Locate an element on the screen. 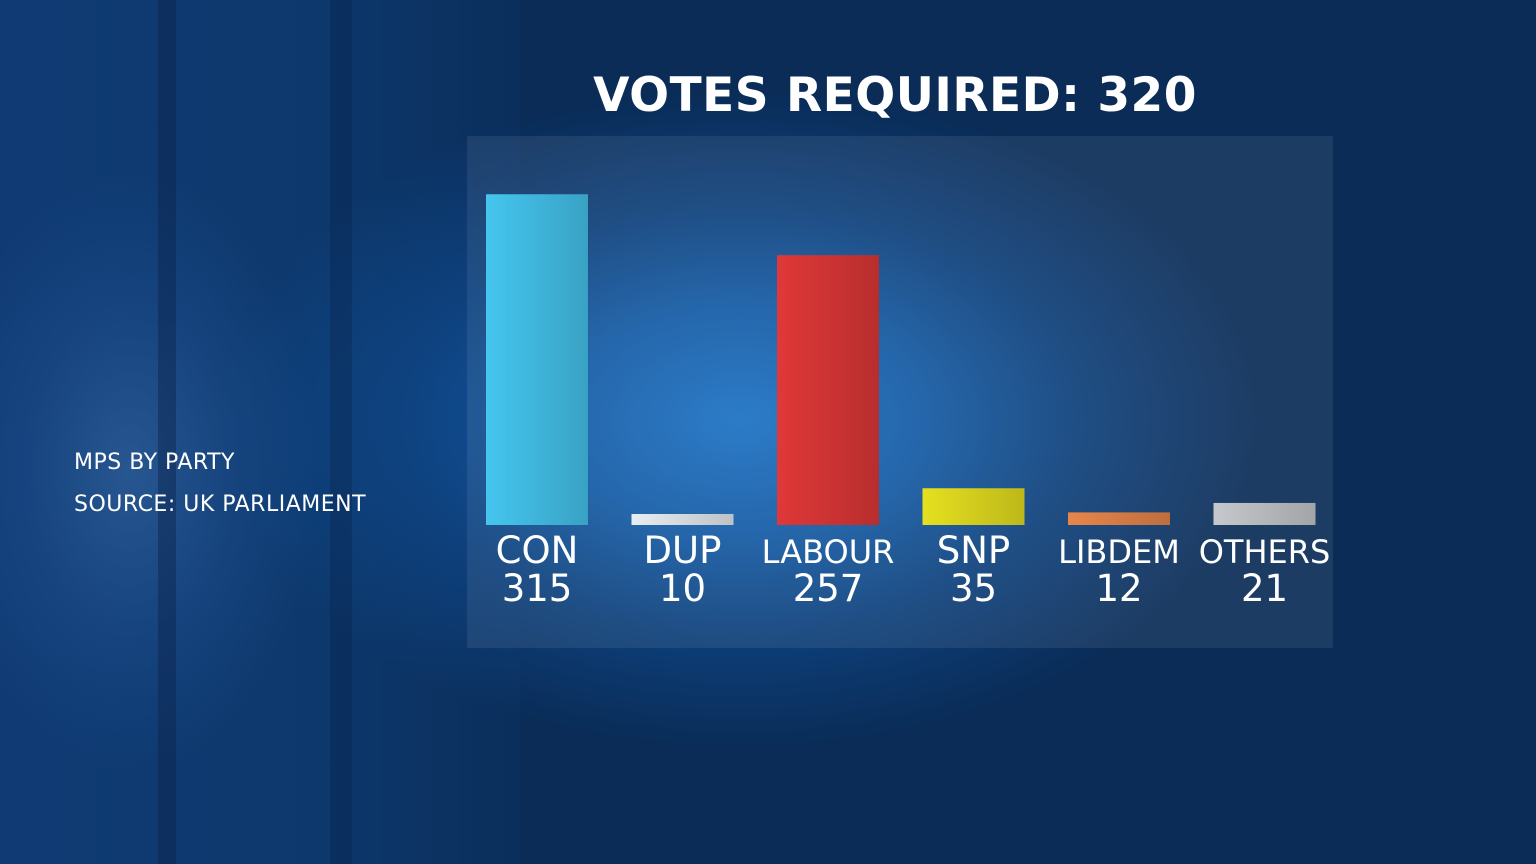  caption-line-subject: MPS BY PARTY is located at coordinates (154, 462).